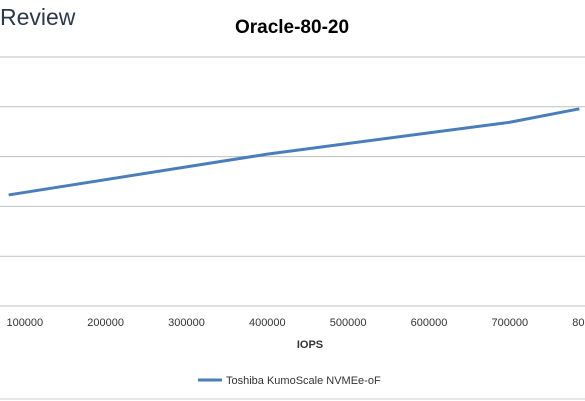 Image resolution: width=585 pixels, height=401 pixels. I want to click on x-tick-label: 100000, so click(24, 323).